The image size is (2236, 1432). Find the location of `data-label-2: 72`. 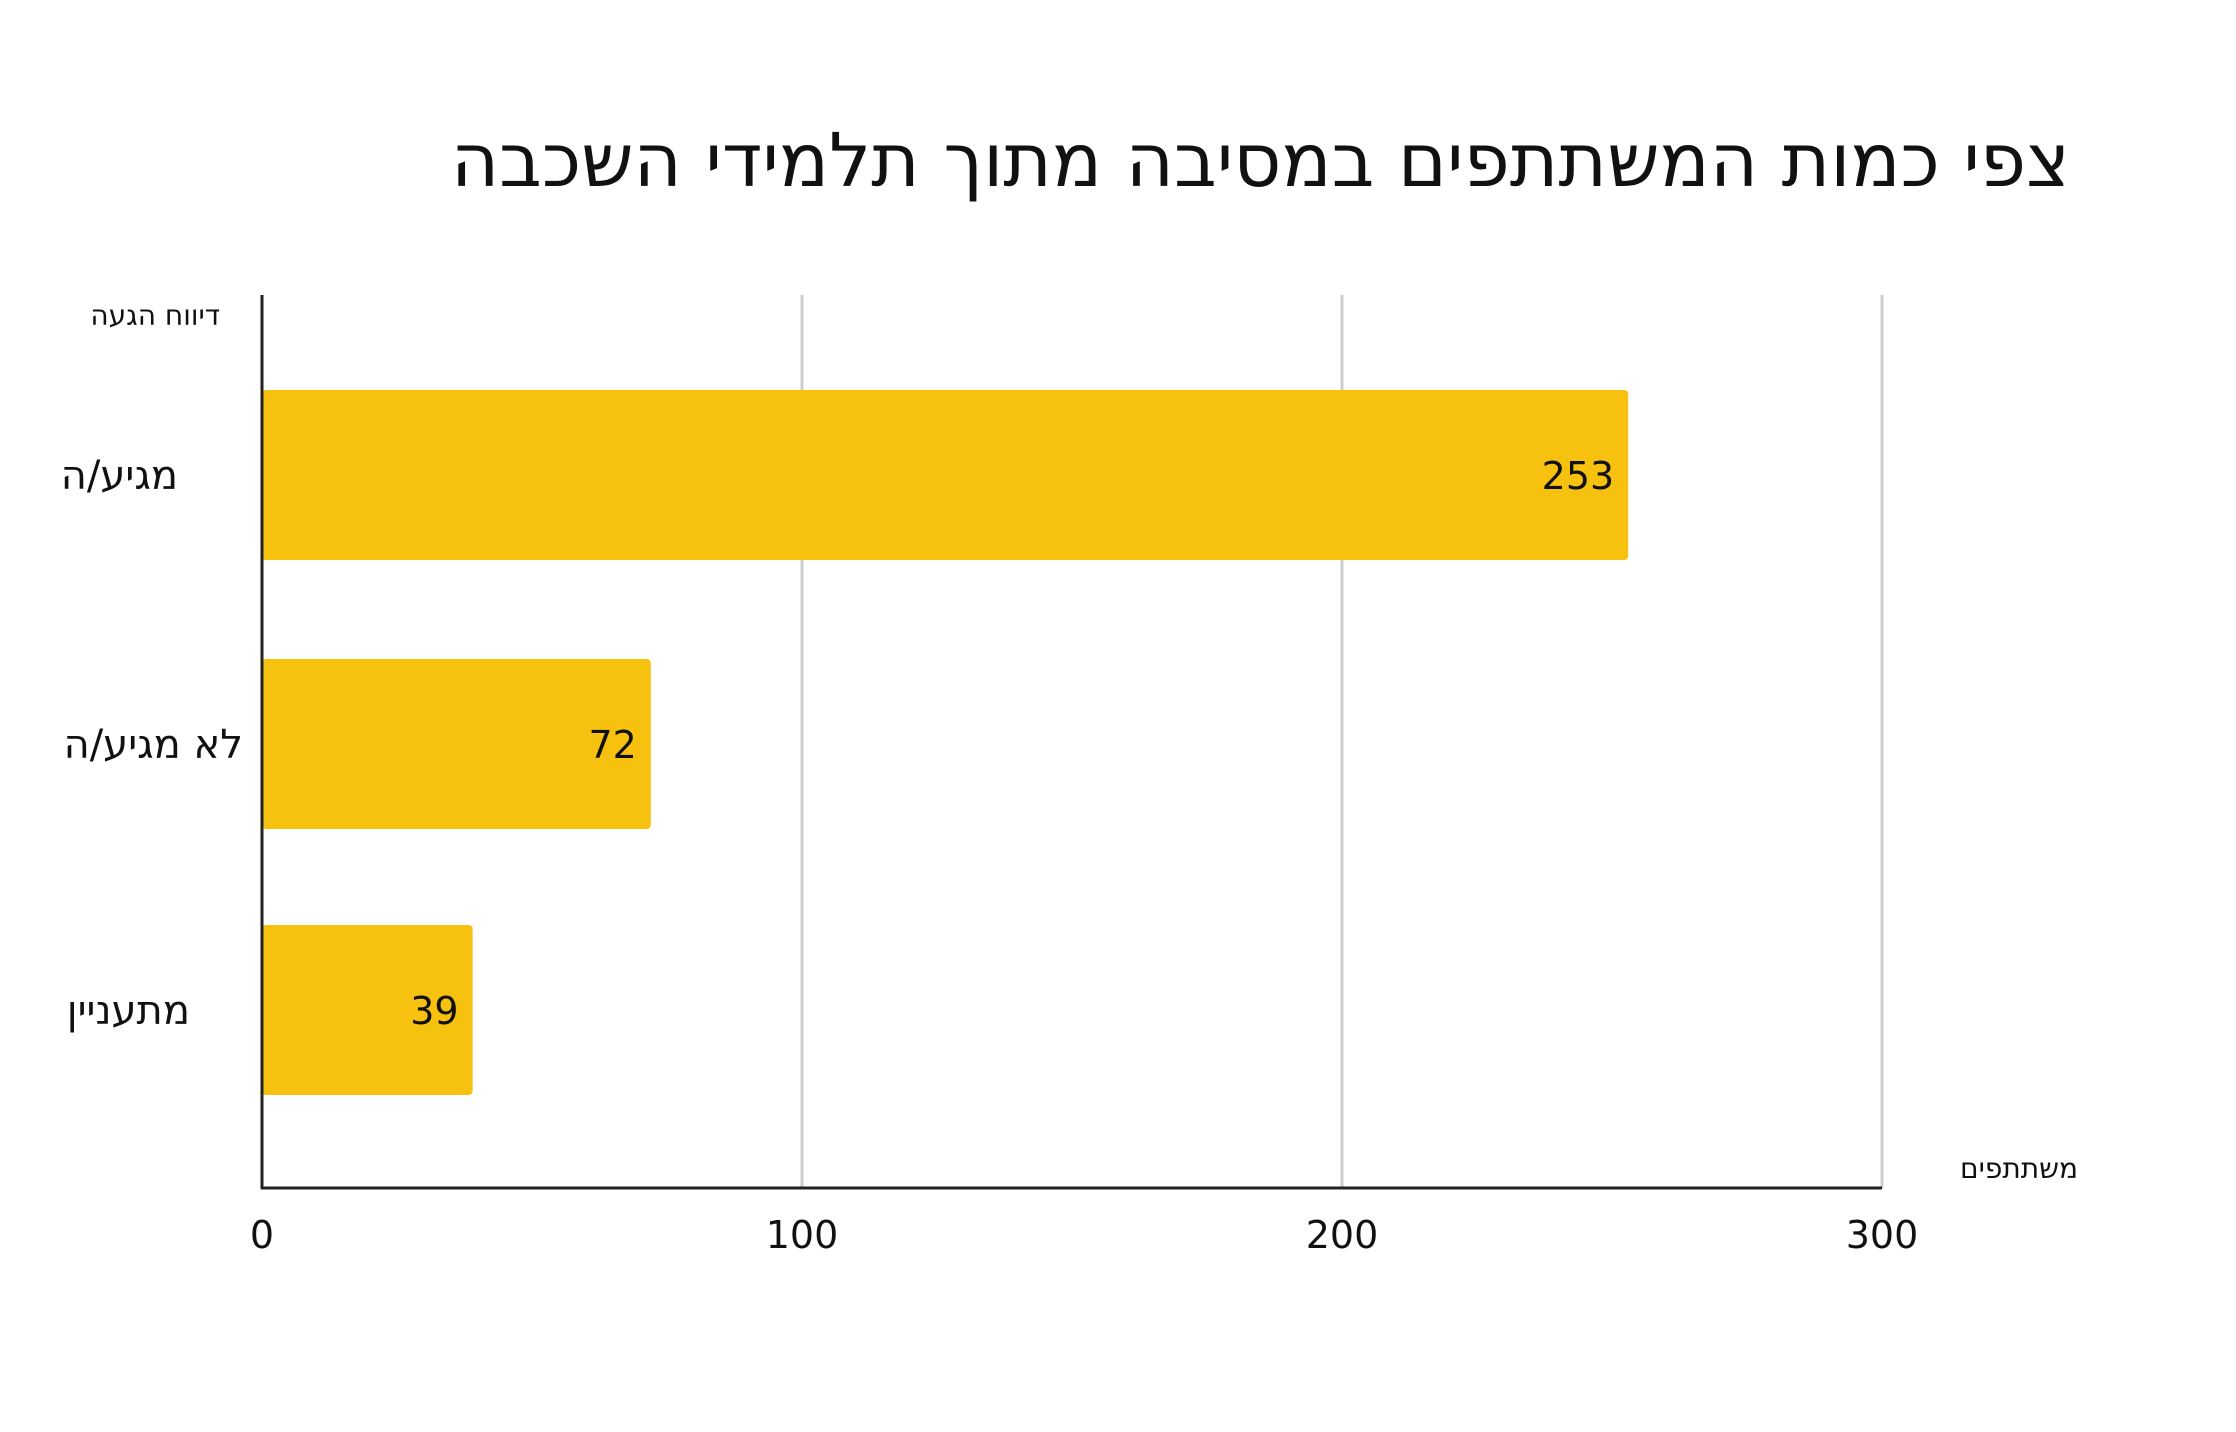

data-label-2: 72 is located at coordinates (612, 745).